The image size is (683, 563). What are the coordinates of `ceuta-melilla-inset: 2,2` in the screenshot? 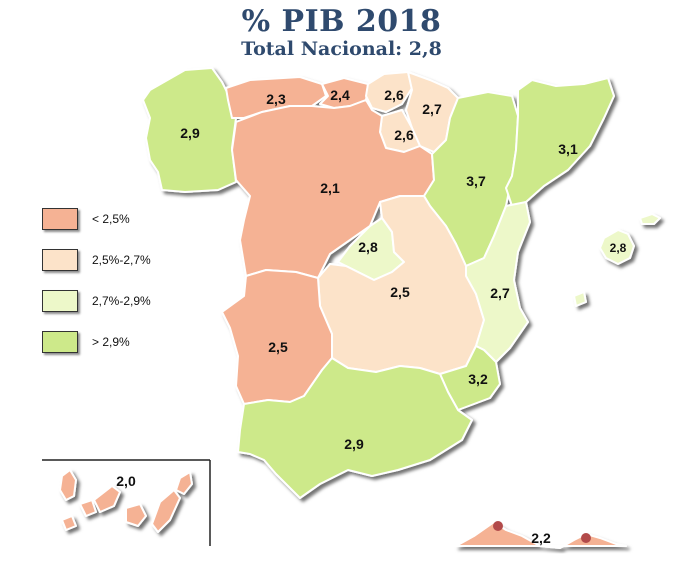 It's located at (541, 535).